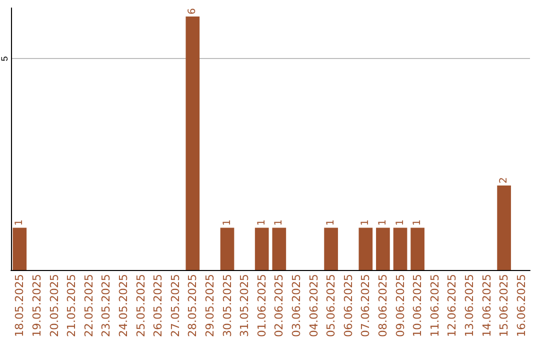 The height and width of the screenshot is (340, 540). What do you see at coordinates (193, 305) in the screenshot?
I see `x-tick-label: 28.05.2025` at bounding box center [193, 305].